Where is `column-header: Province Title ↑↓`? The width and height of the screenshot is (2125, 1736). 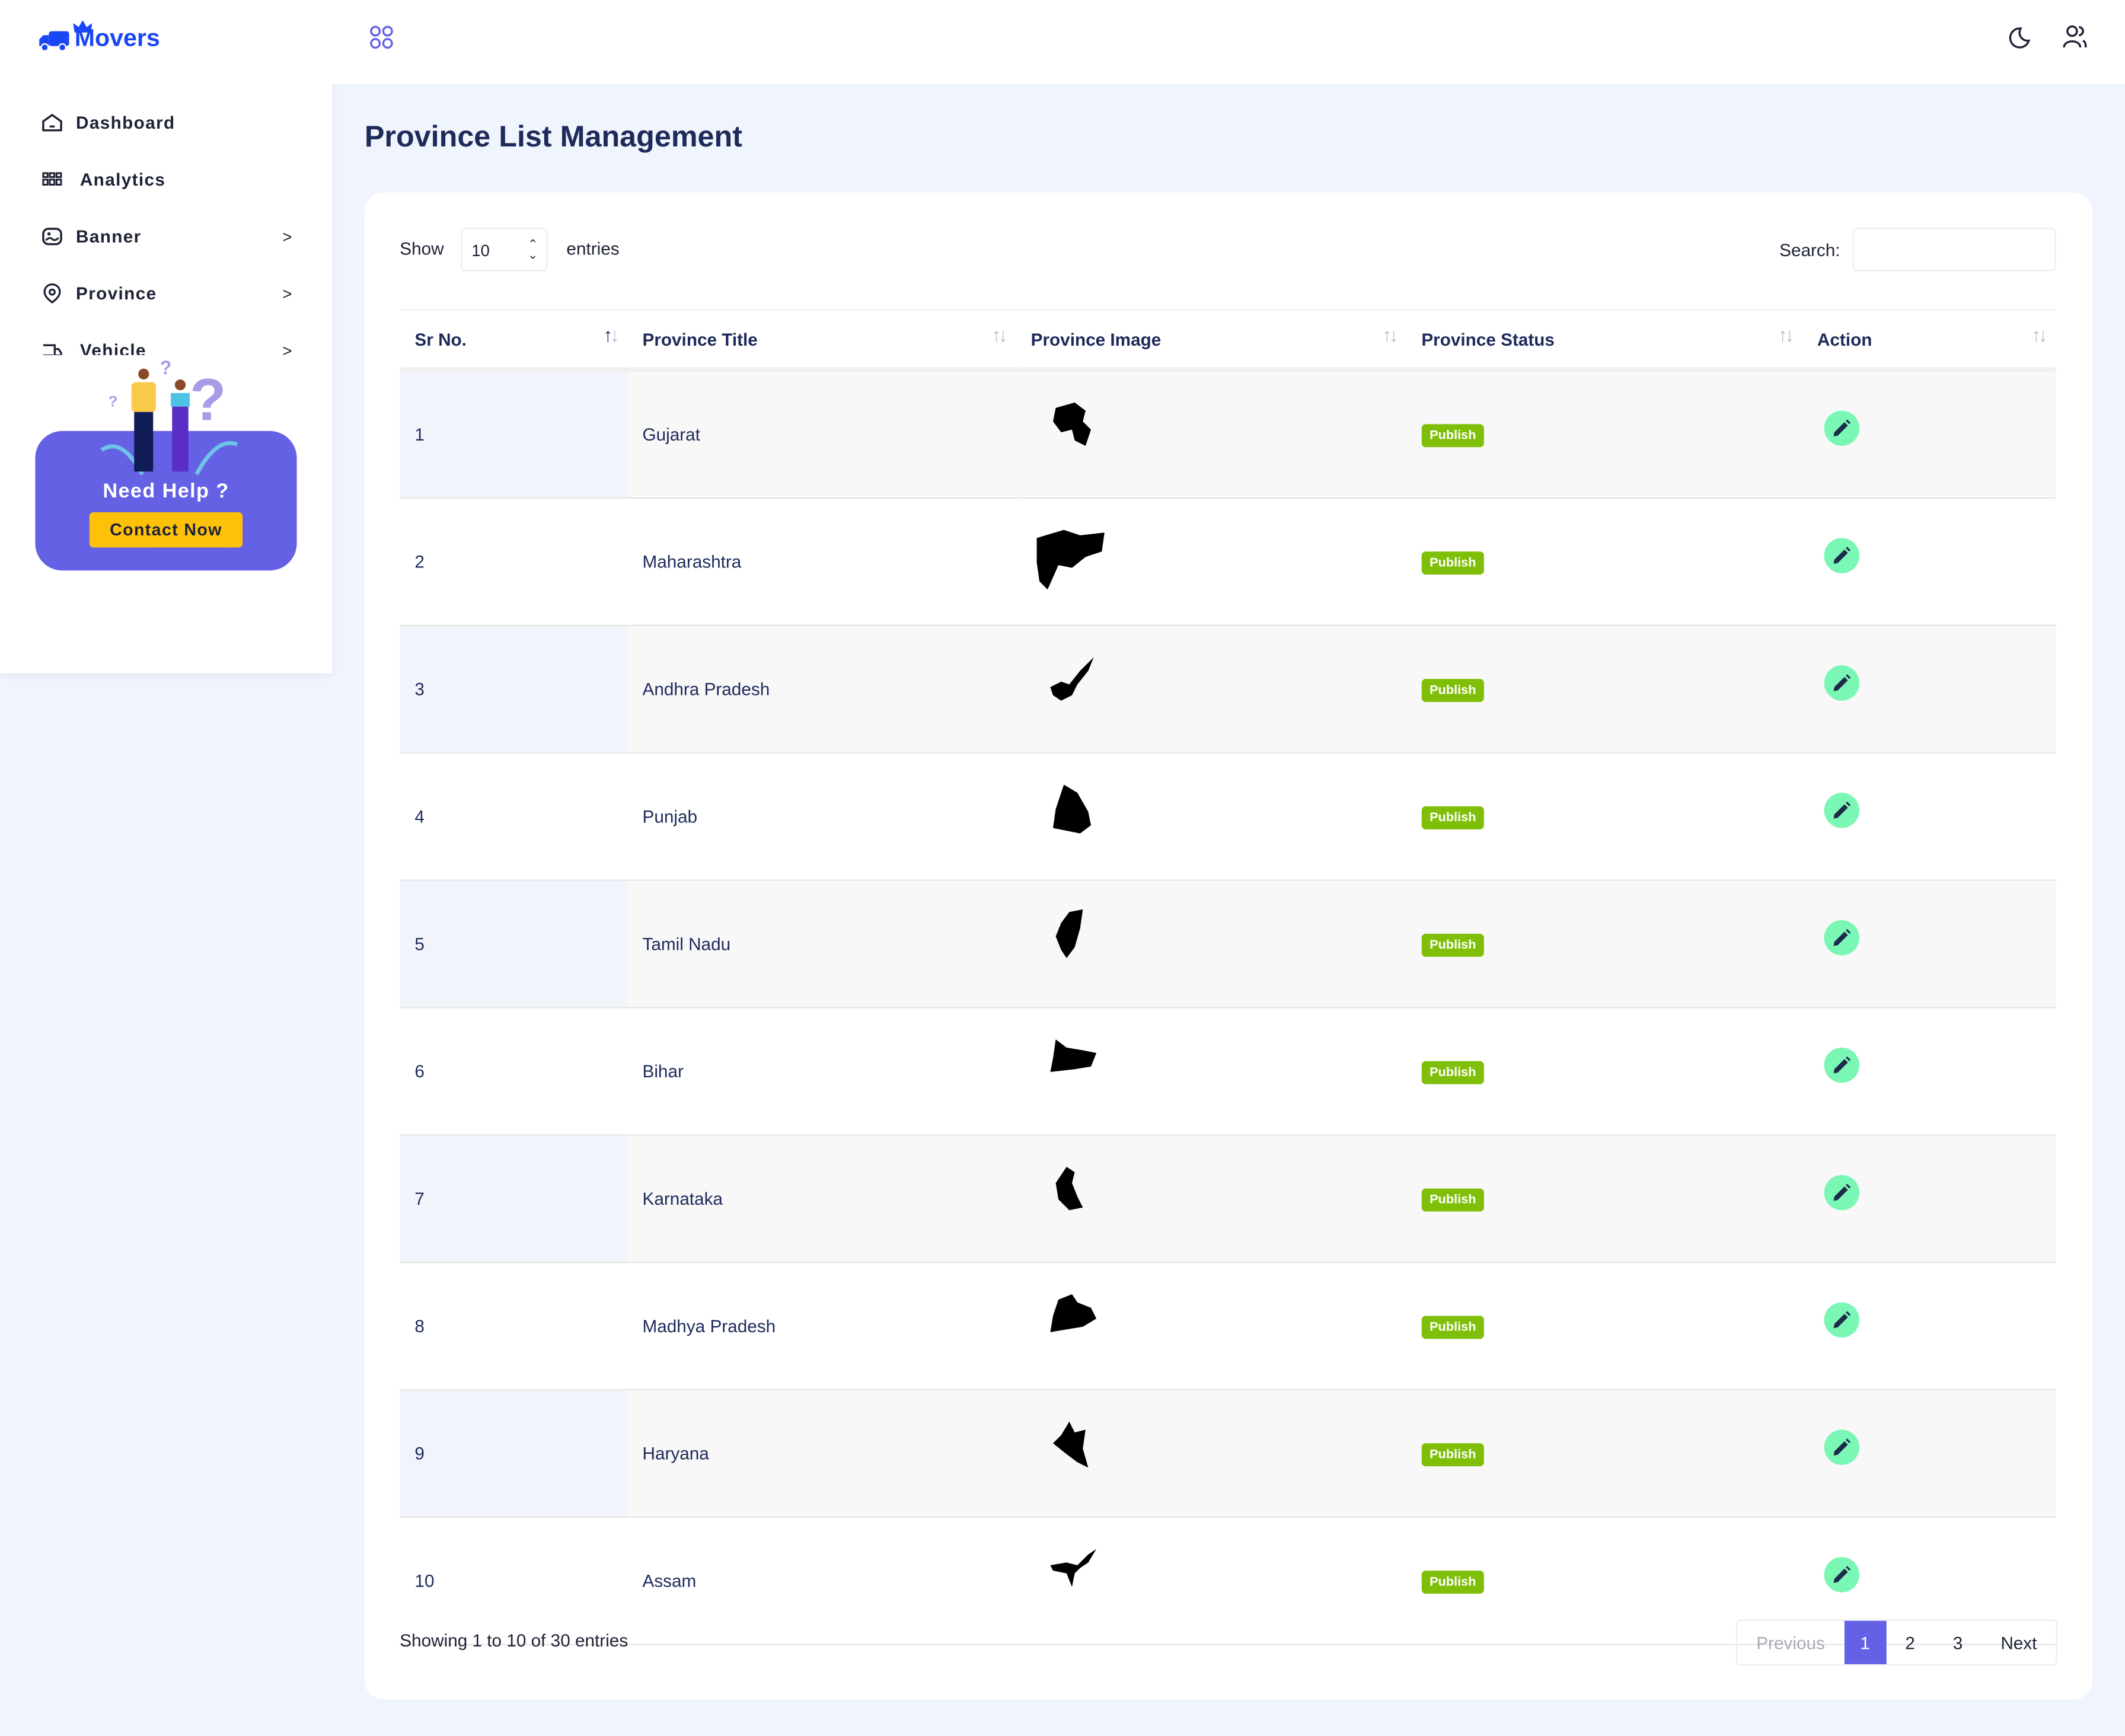
column-header: Province Title ↑↓ is located at coordinates (821, 340).